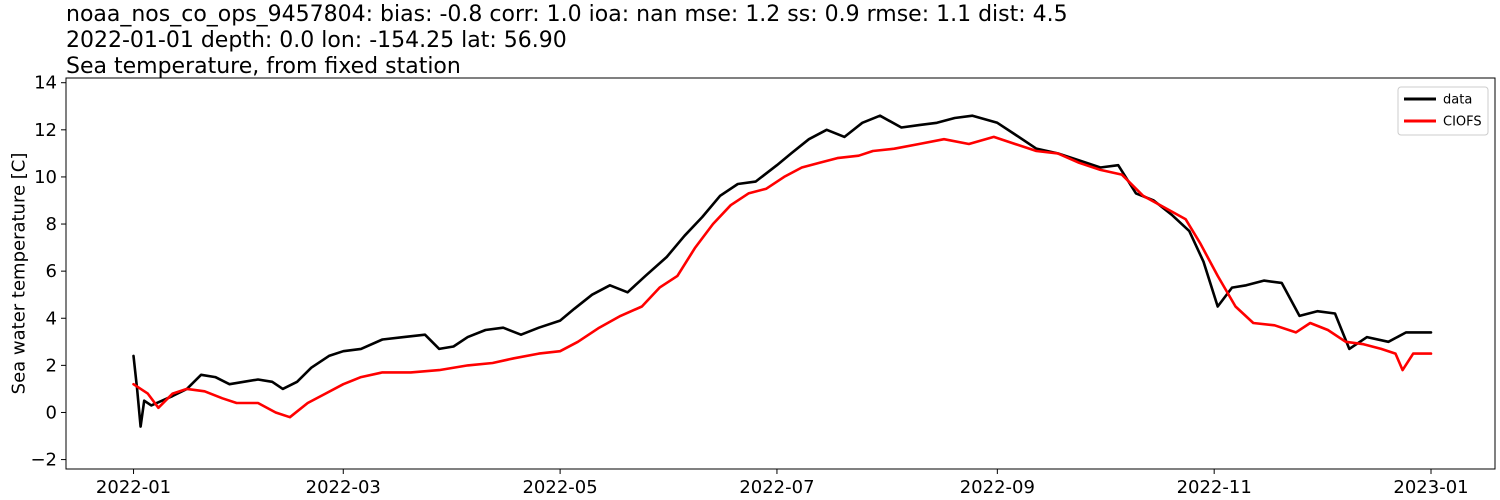  Describe the element at coordinates (18, 274) in the screenshot. I see `y-axis-label: Sea water temperature [C]` at that location.